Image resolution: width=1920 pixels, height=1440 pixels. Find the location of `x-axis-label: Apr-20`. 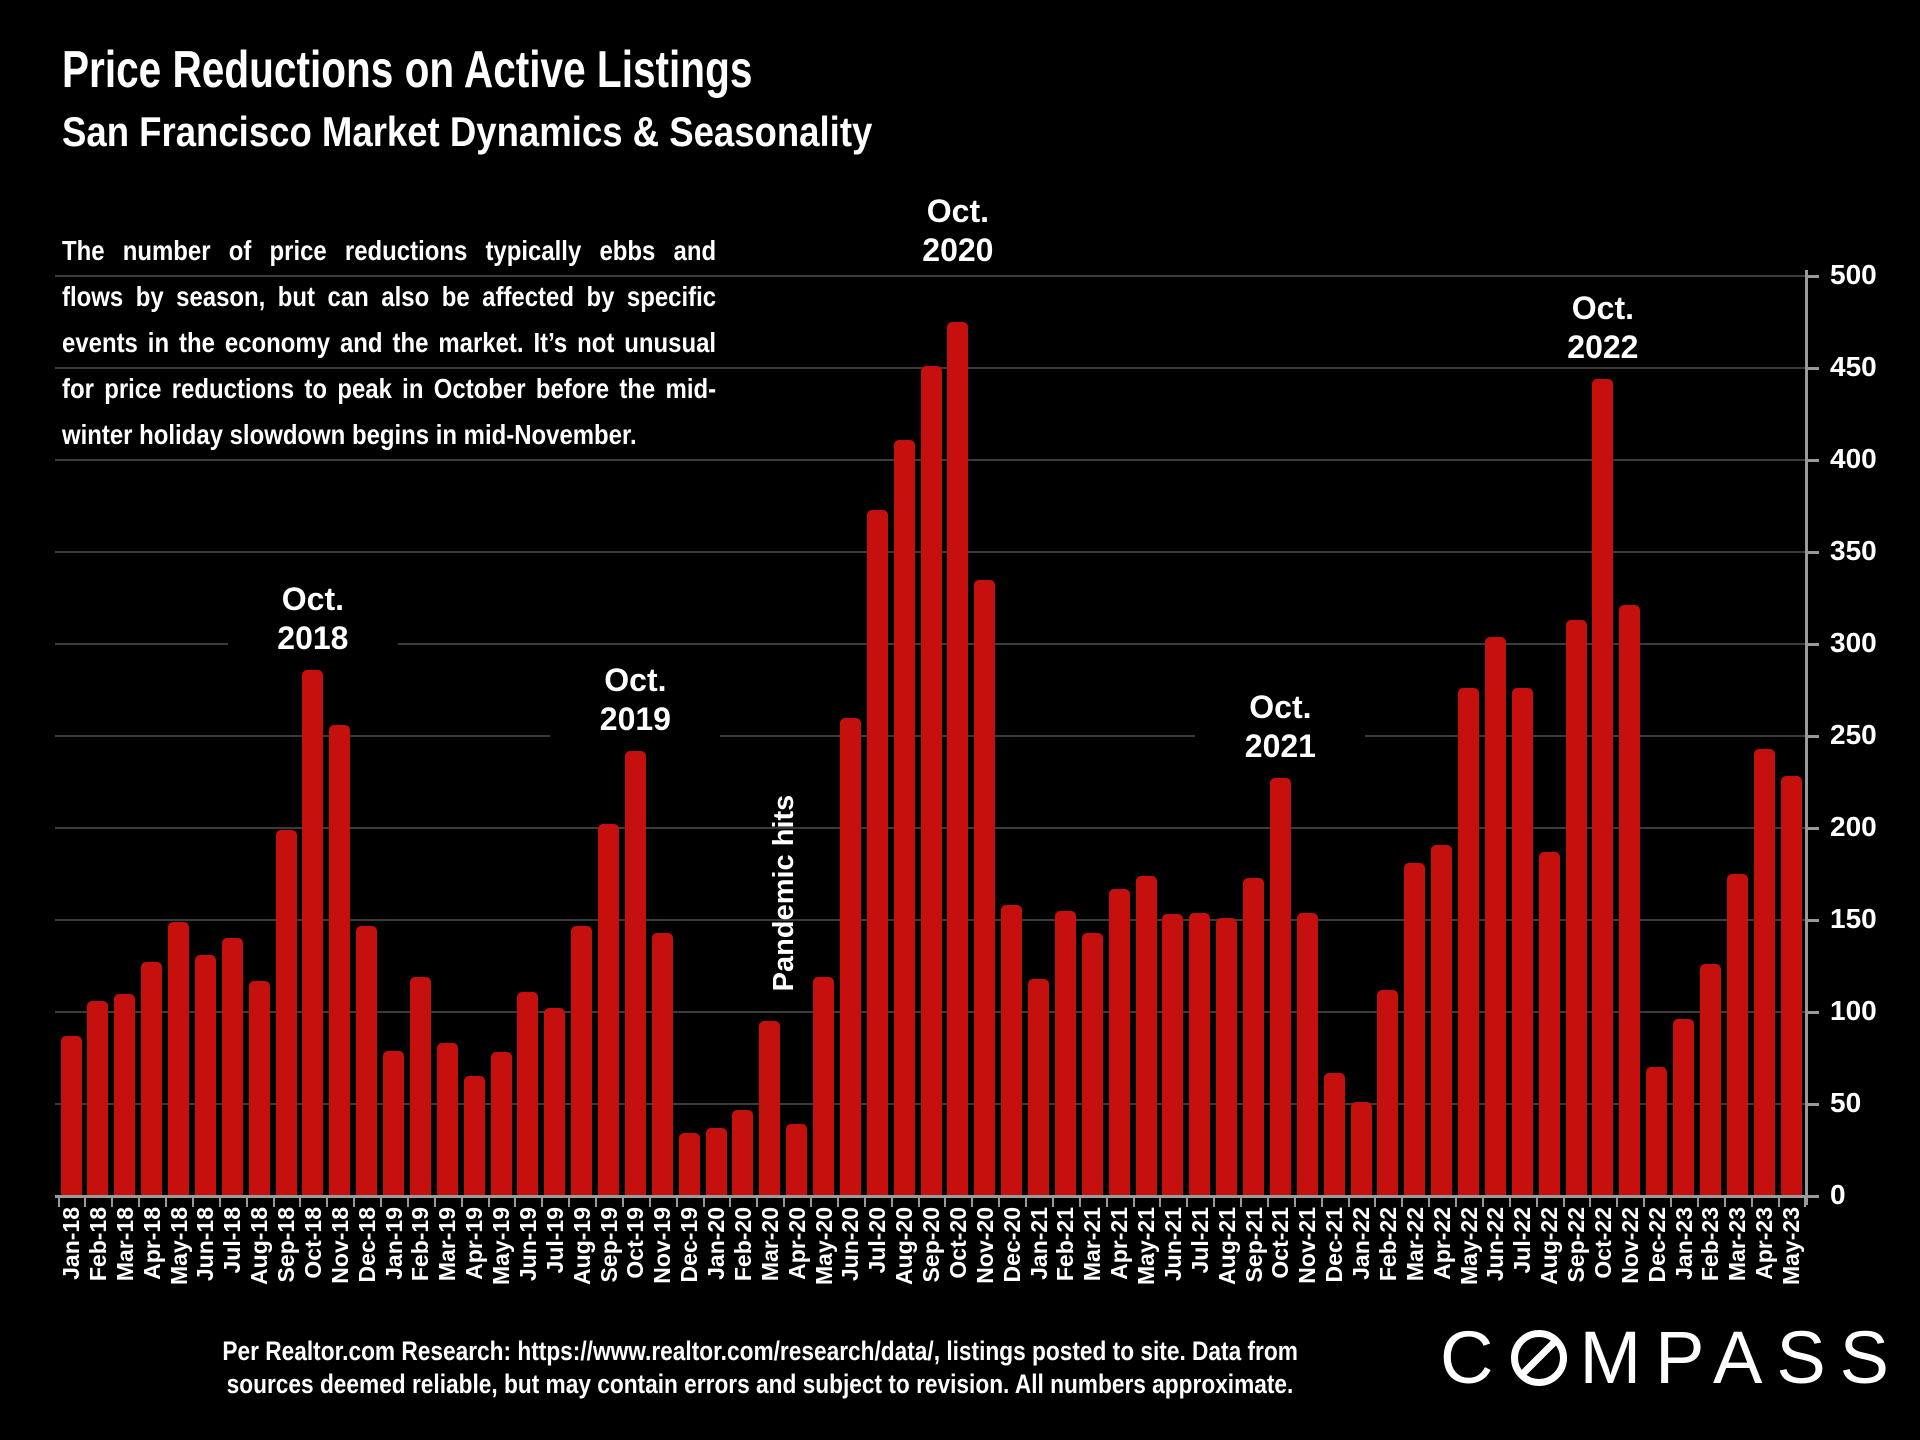

x-axis-label: Apr-20 is located at coordinates (796, 1243).